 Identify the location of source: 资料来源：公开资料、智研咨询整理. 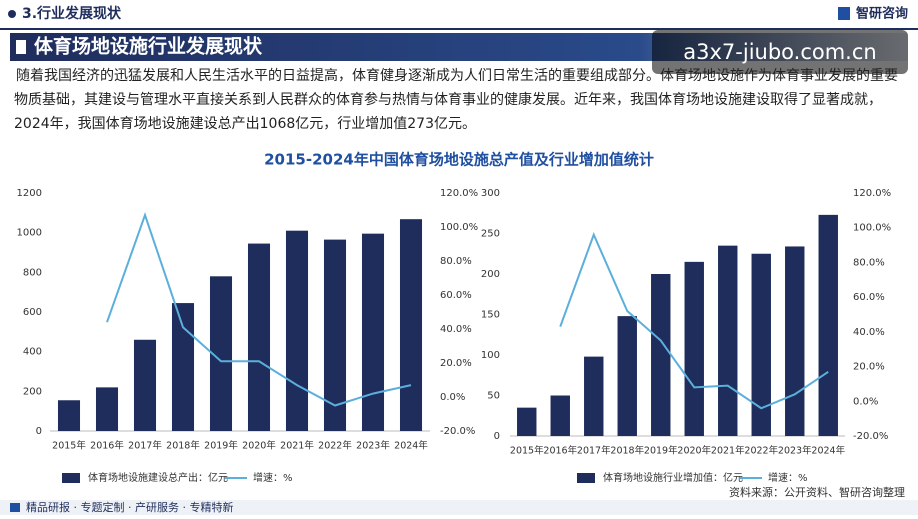
(817, 492).